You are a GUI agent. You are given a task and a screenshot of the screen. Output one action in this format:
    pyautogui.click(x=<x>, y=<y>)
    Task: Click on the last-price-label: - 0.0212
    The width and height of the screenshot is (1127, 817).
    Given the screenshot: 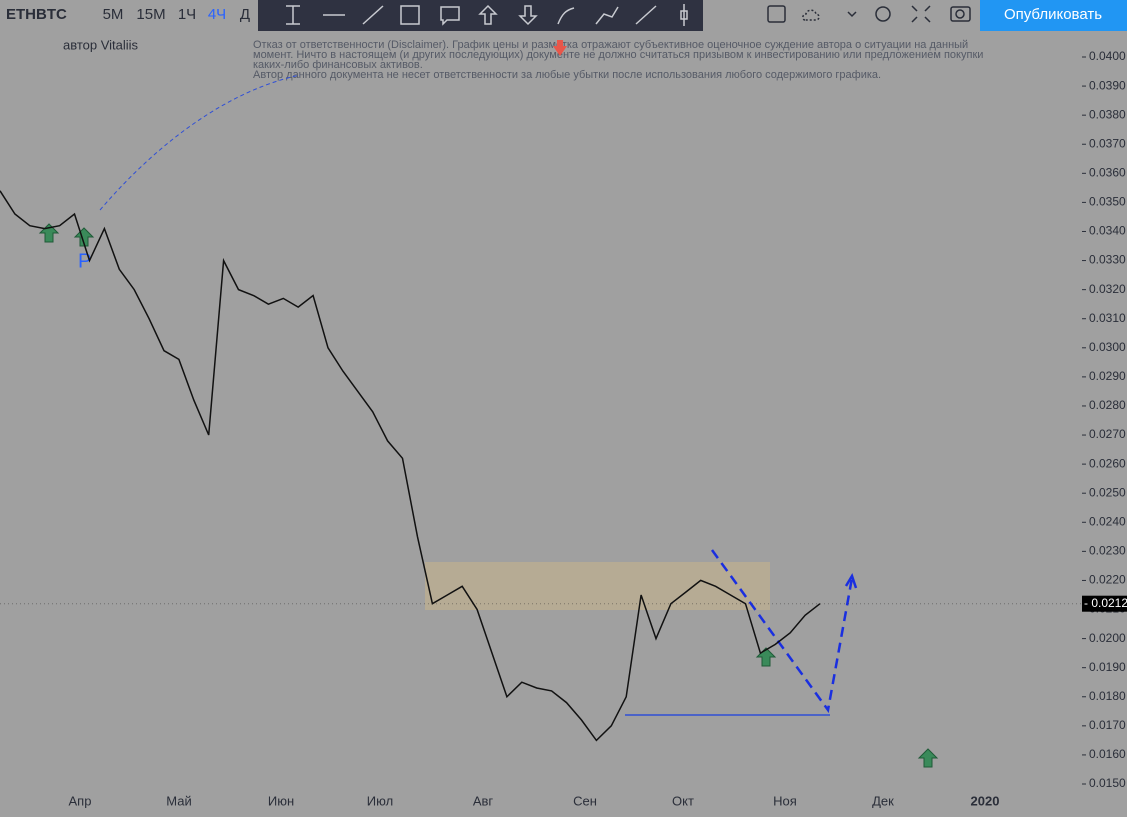 What is the action you would take?
    pyautogui.click(x=1105, y=603)
    